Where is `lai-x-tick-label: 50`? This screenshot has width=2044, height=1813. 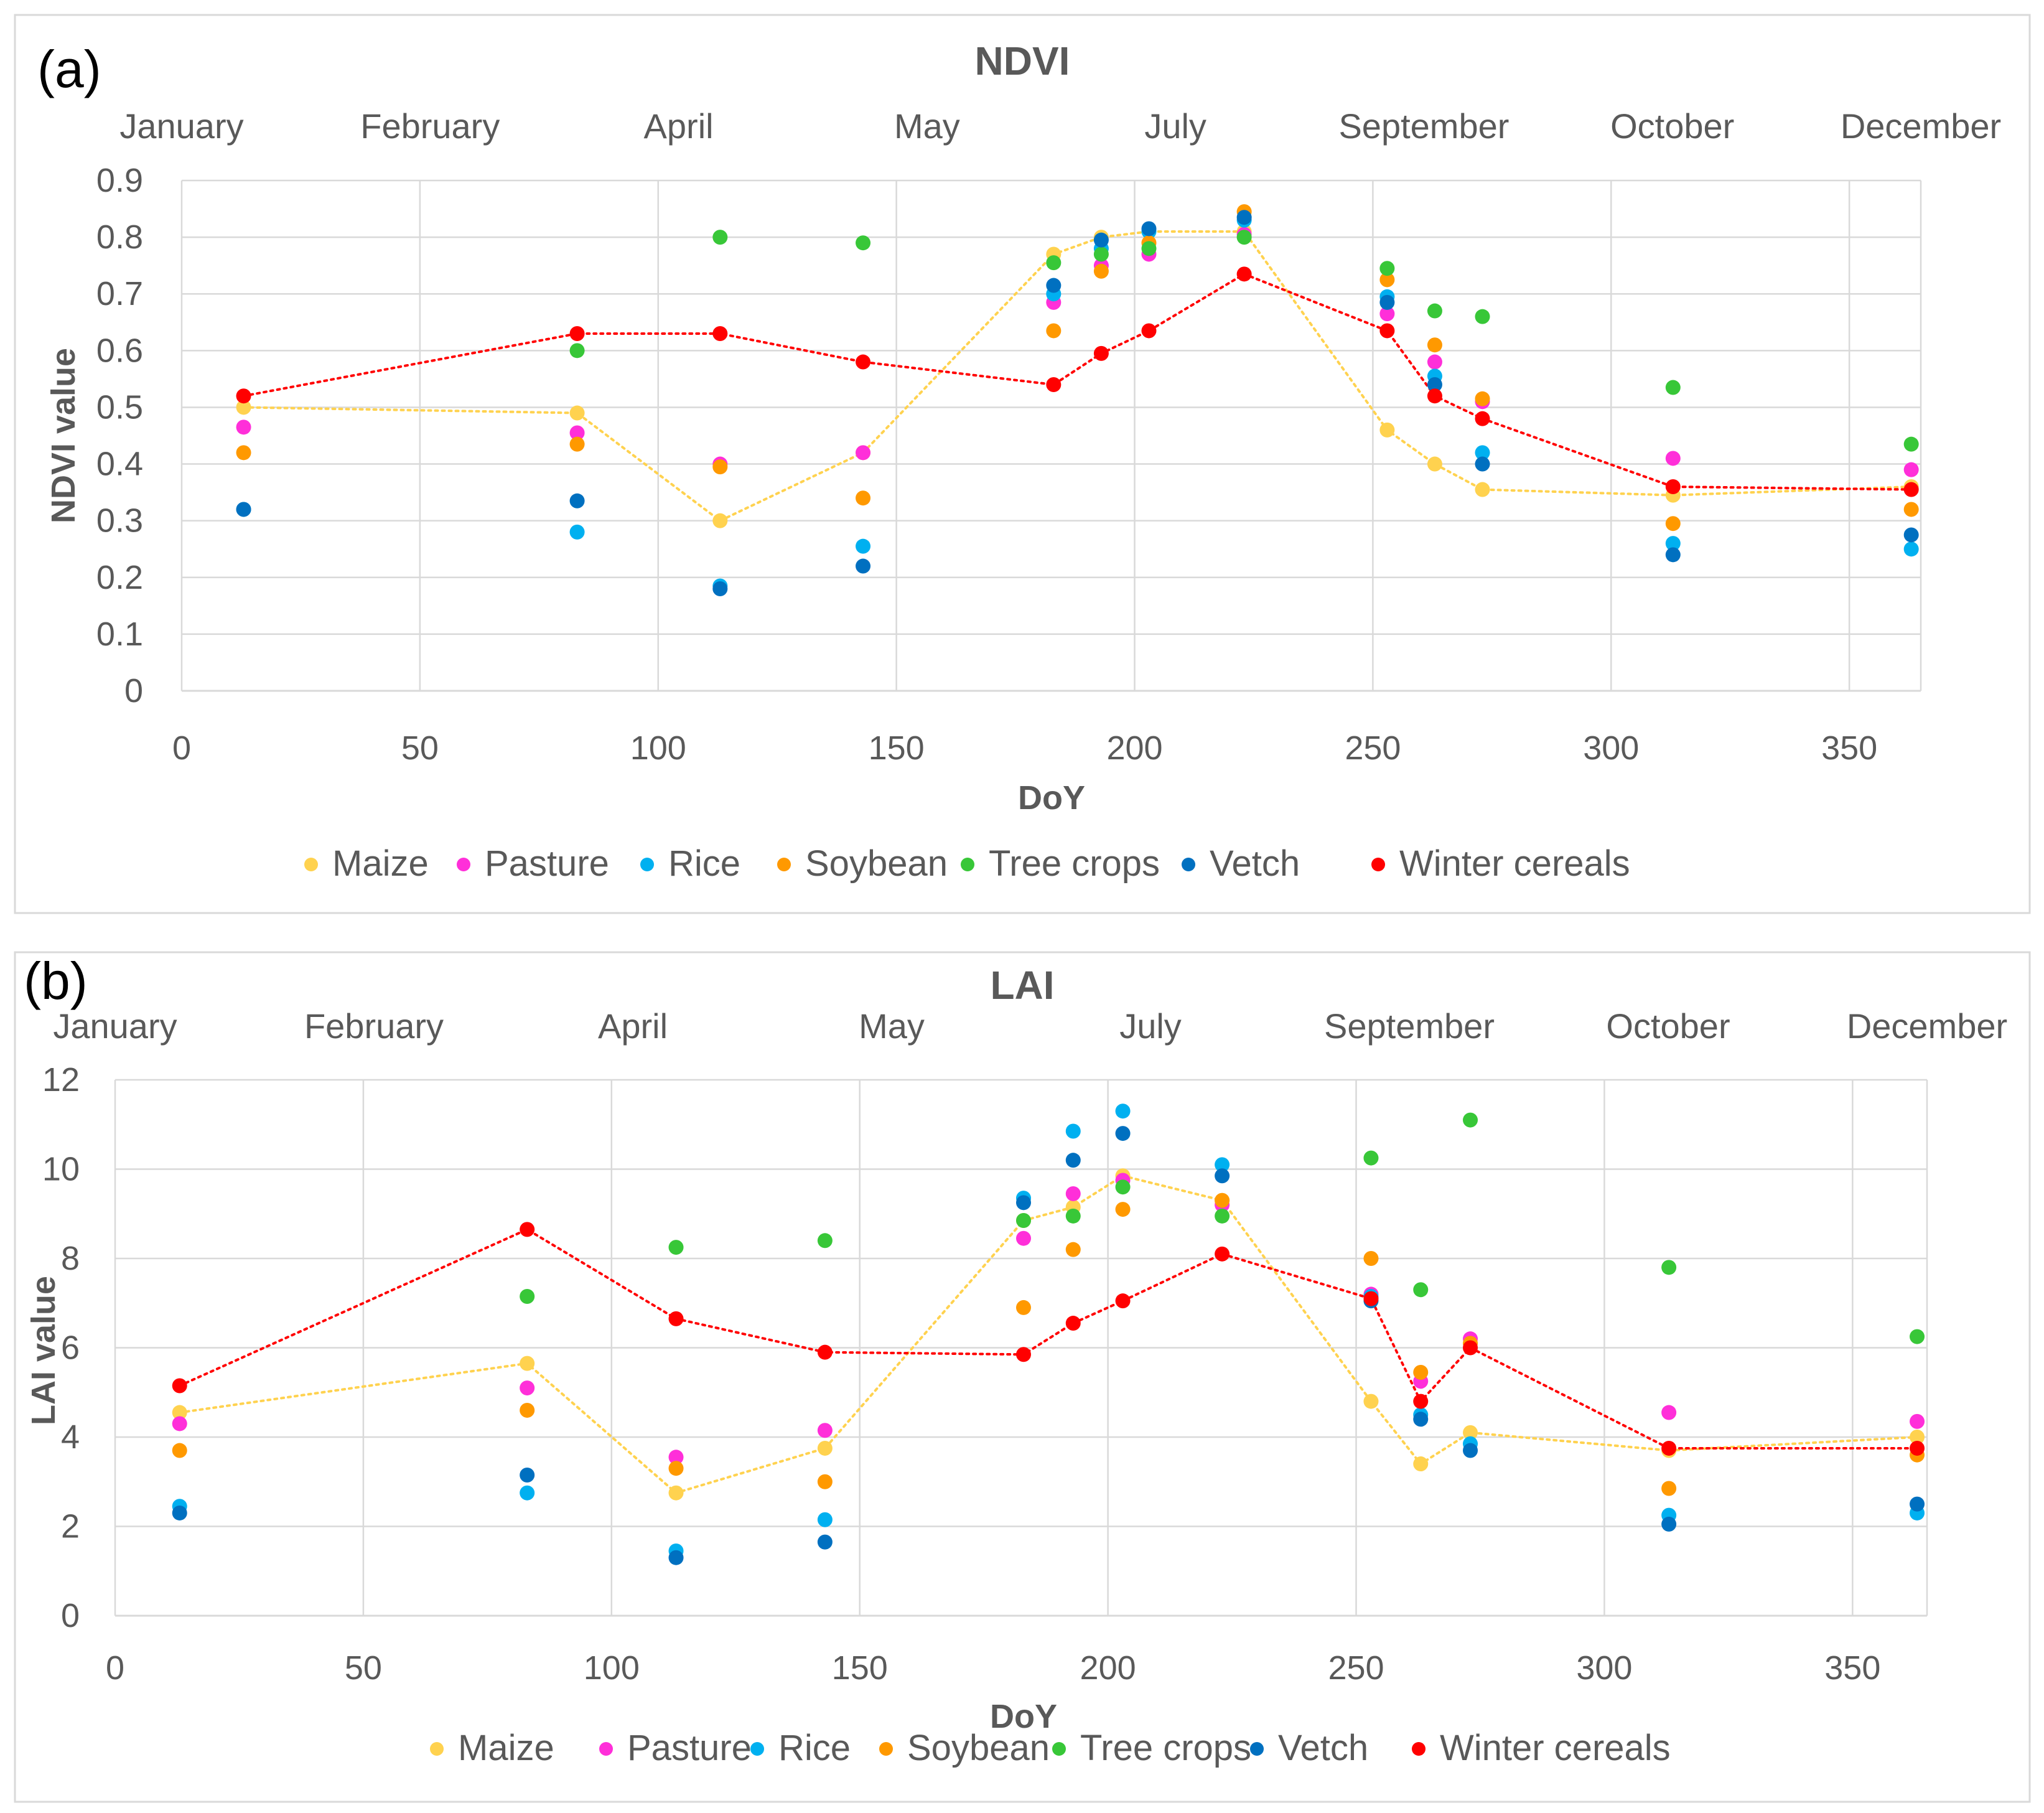 lai-x-tick-label: 50 is located at coordinates (363, 1668).